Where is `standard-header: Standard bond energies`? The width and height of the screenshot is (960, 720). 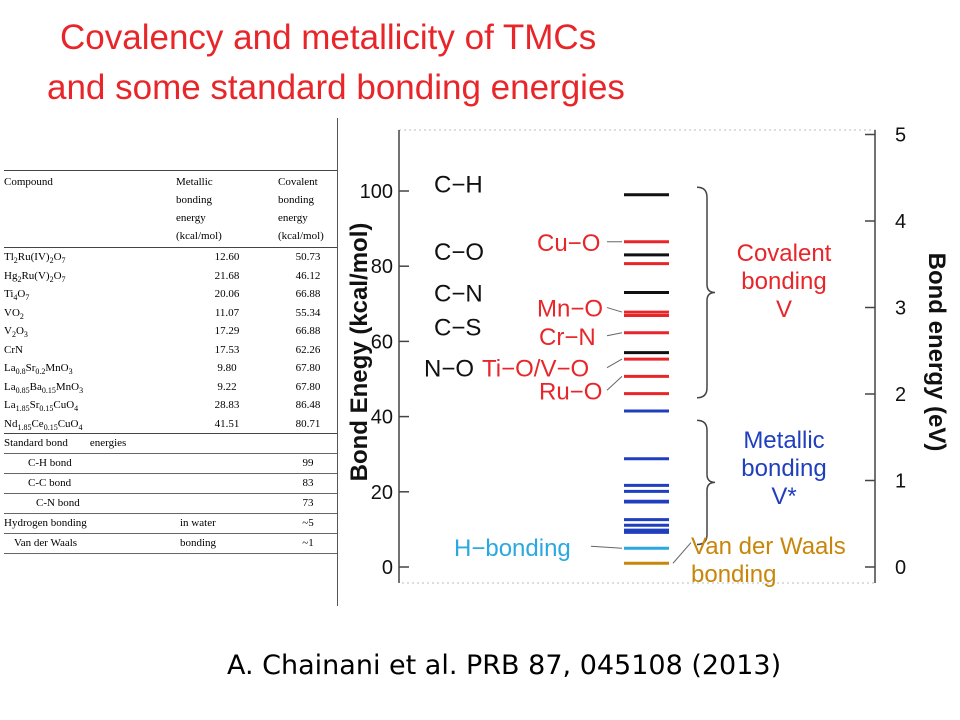 standard-header: Standard bond energies is located at coordinates (171, 443).